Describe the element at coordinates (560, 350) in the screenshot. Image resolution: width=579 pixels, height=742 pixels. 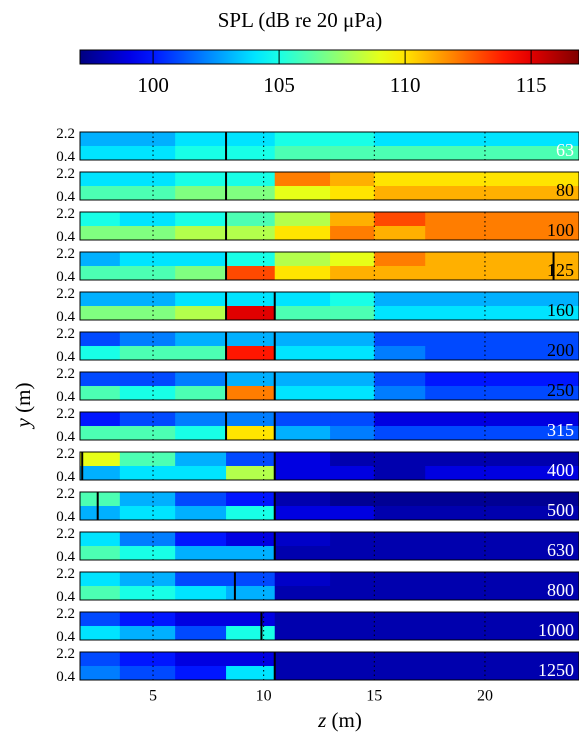
I see `band-label: 200` at that location.